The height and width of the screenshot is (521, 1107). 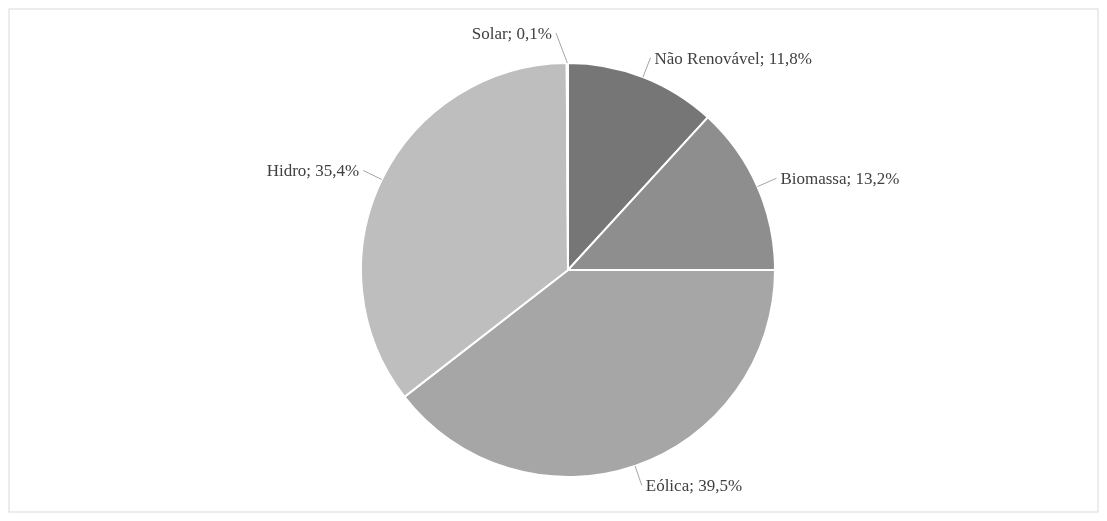 What do you see at coordinates (313, 171) in the screenshot?
I see `slice-label: Hidro; 35,4%` at bounding box center [313, 171].